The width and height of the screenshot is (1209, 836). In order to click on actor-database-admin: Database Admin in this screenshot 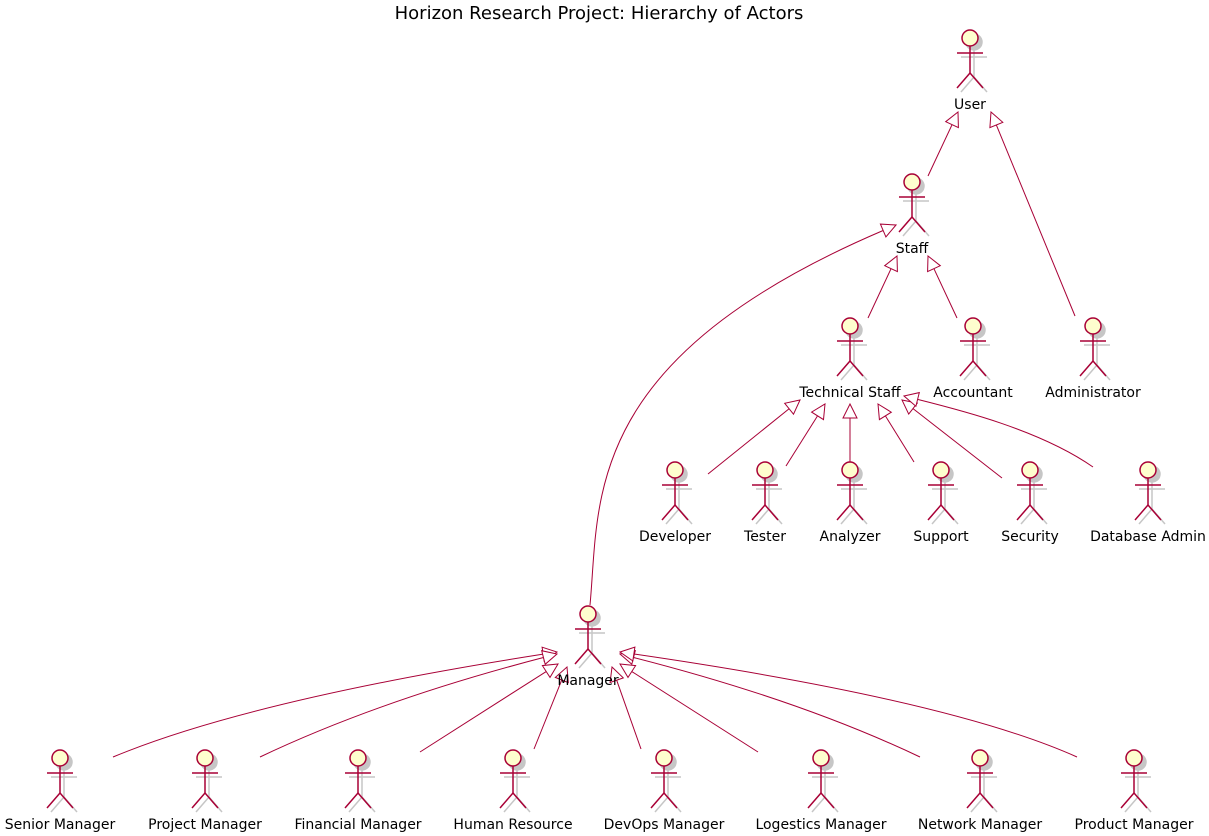, I will do `click(1148, 503)`.